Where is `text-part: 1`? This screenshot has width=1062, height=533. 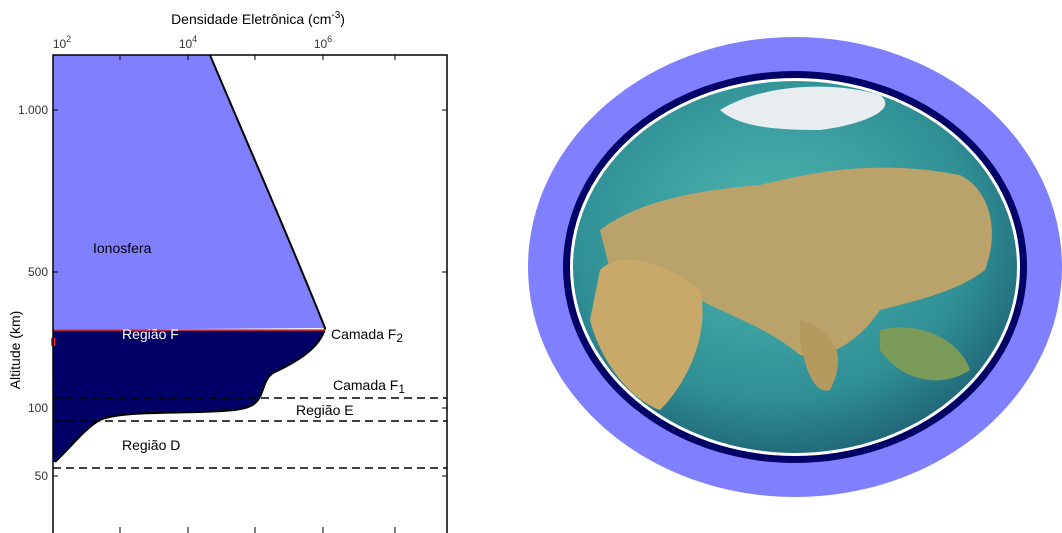 text-part: 1 is located at coordinates (401, 389).